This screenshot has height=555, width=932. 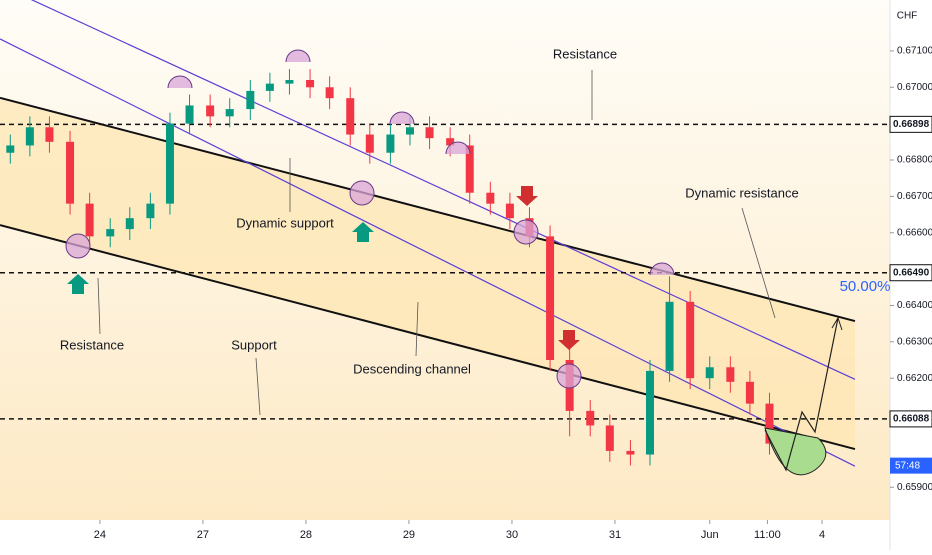 I want to click on annotation: Support, so click(x=254, y=344).